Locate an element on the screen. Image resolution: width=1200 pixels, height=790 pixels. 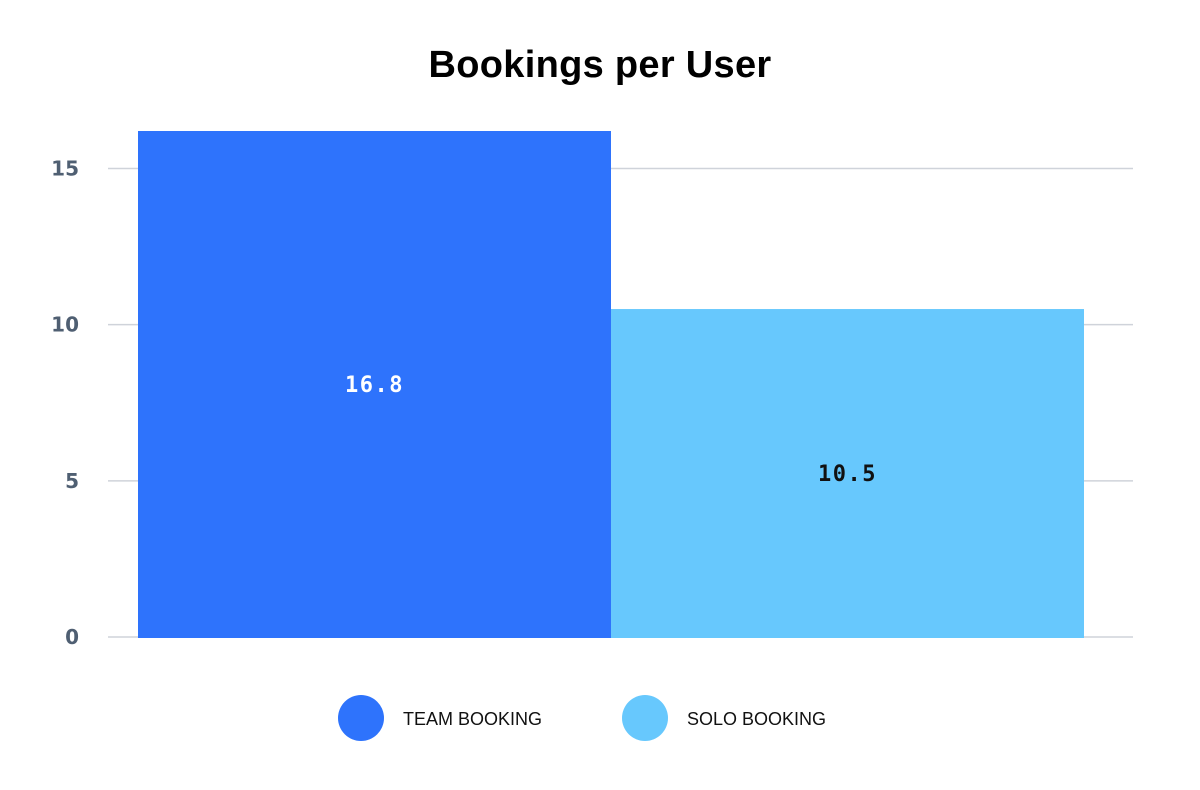
data-label: 10.5 is located at coordinates (847, 474).